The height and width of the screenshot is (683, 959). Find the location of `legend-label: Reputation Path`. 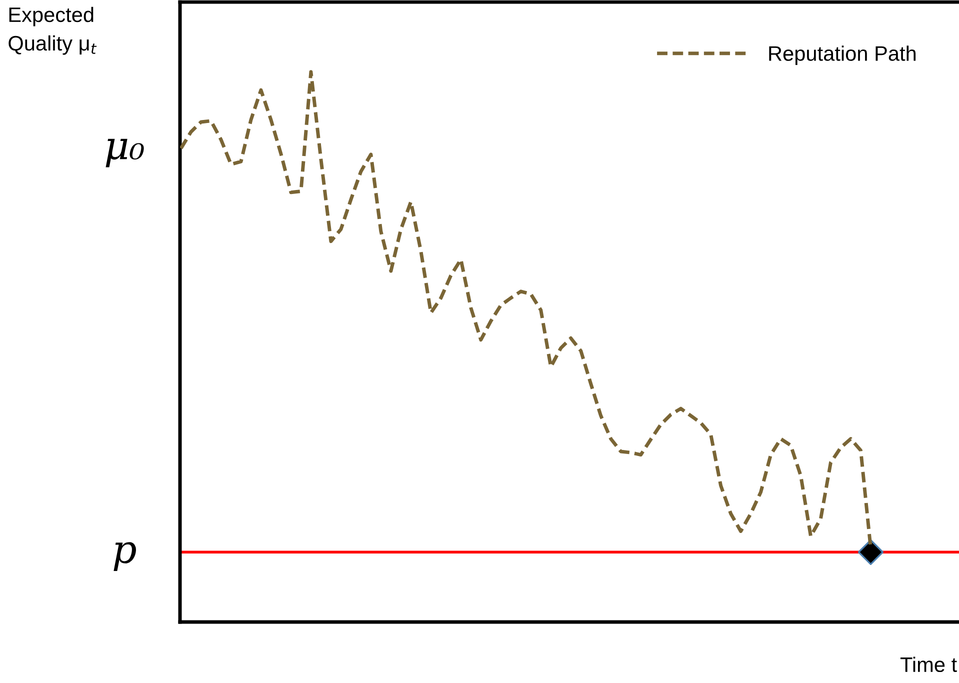

legend-label: Reputation Path is located at coordinates (842, 56).